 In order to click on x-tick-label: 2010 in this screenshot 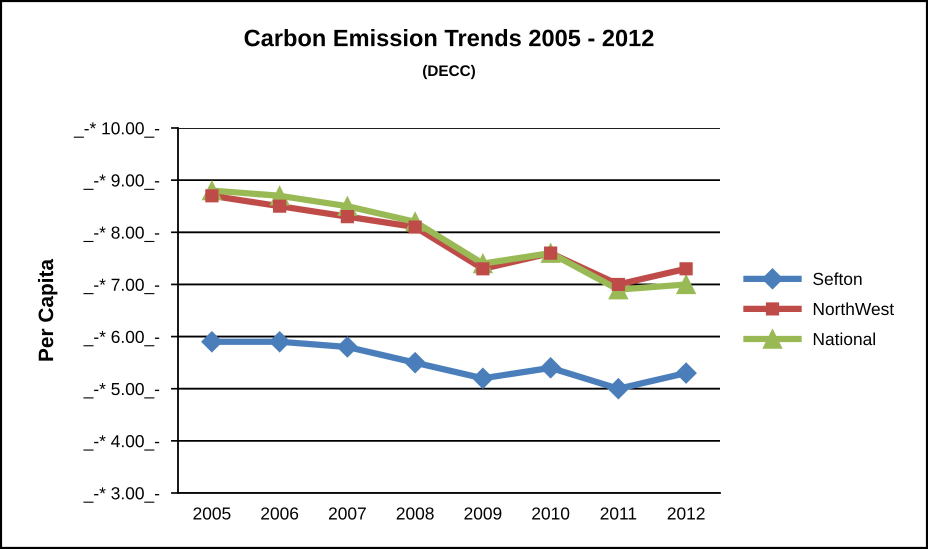, I will do `click(551, 513)`.